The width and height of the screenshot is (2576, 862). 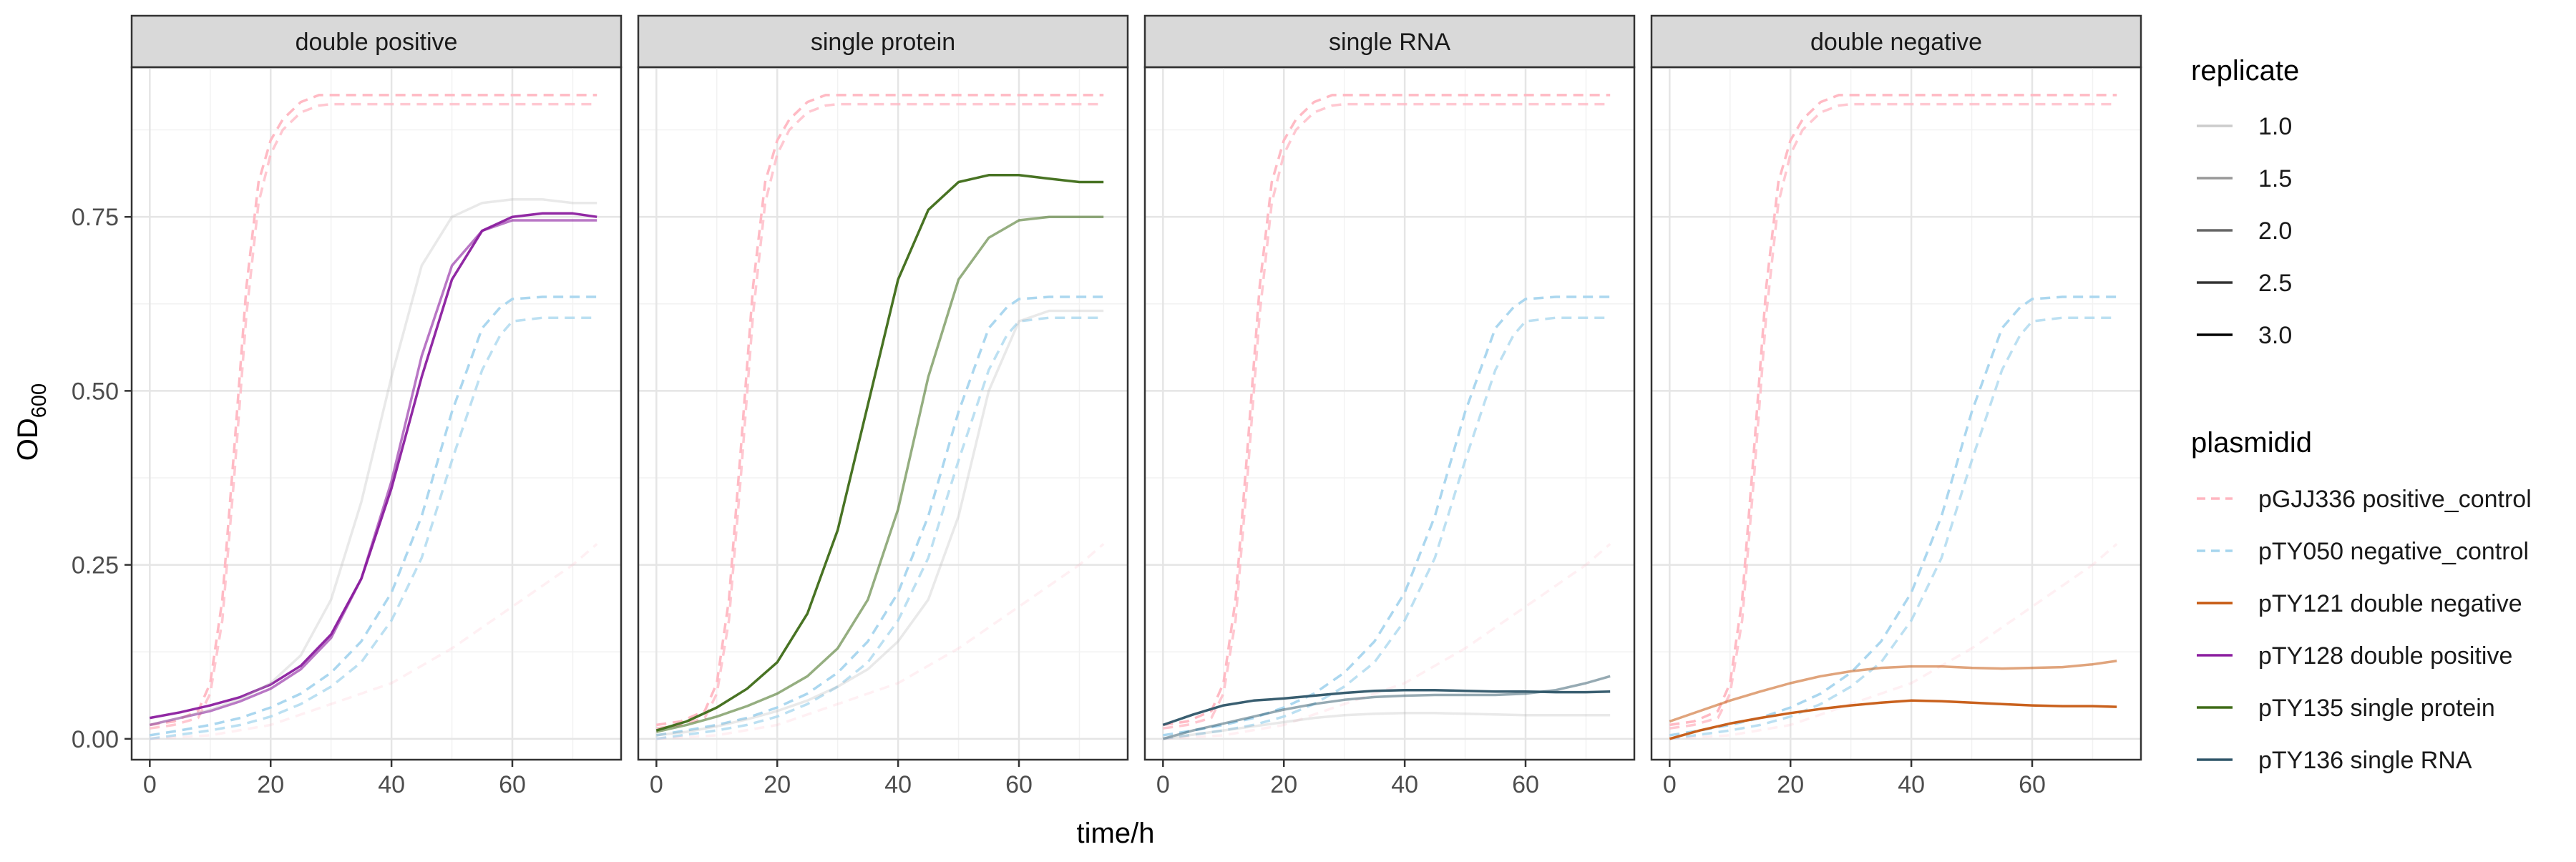 What do you see at coordinates (39, 400) in the screenshot?
I see `y-axis-title-subscript: 600` at bounding box center [39, 400].